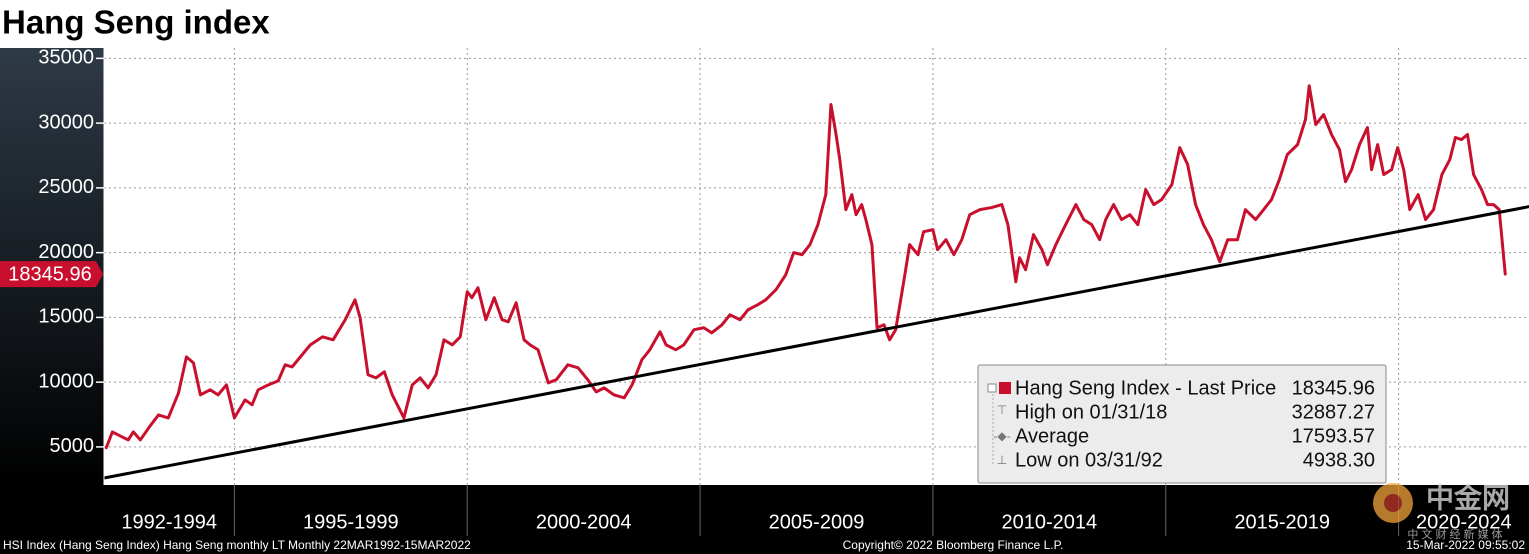  I want to click on watermark: 中金网 中 文 财 经 新 媒 体, so click(1441, 511).